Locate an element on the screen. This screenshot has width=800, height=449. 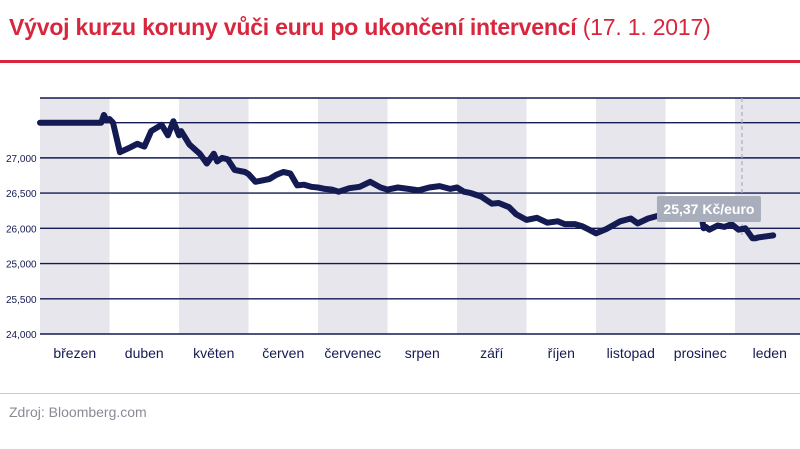
x-tick-label: listopad is located at coordinates (631, 353).